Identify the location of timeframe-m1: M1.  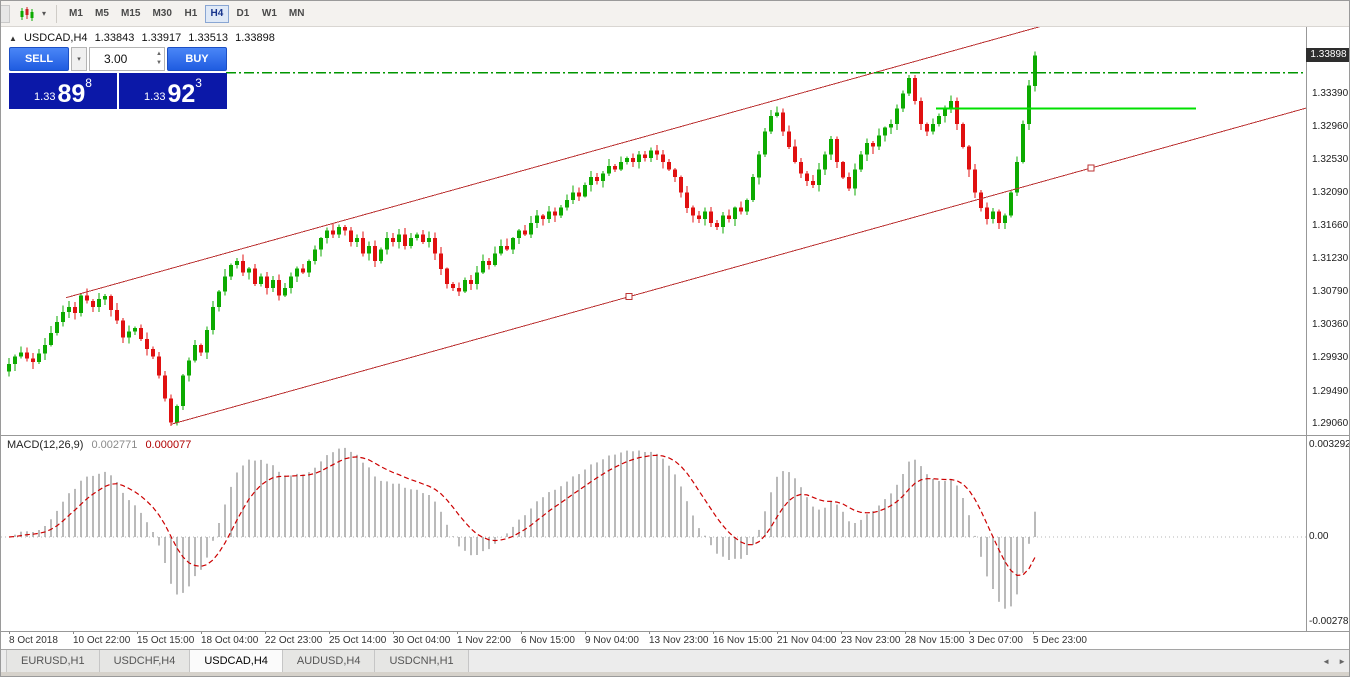
(76, 13).